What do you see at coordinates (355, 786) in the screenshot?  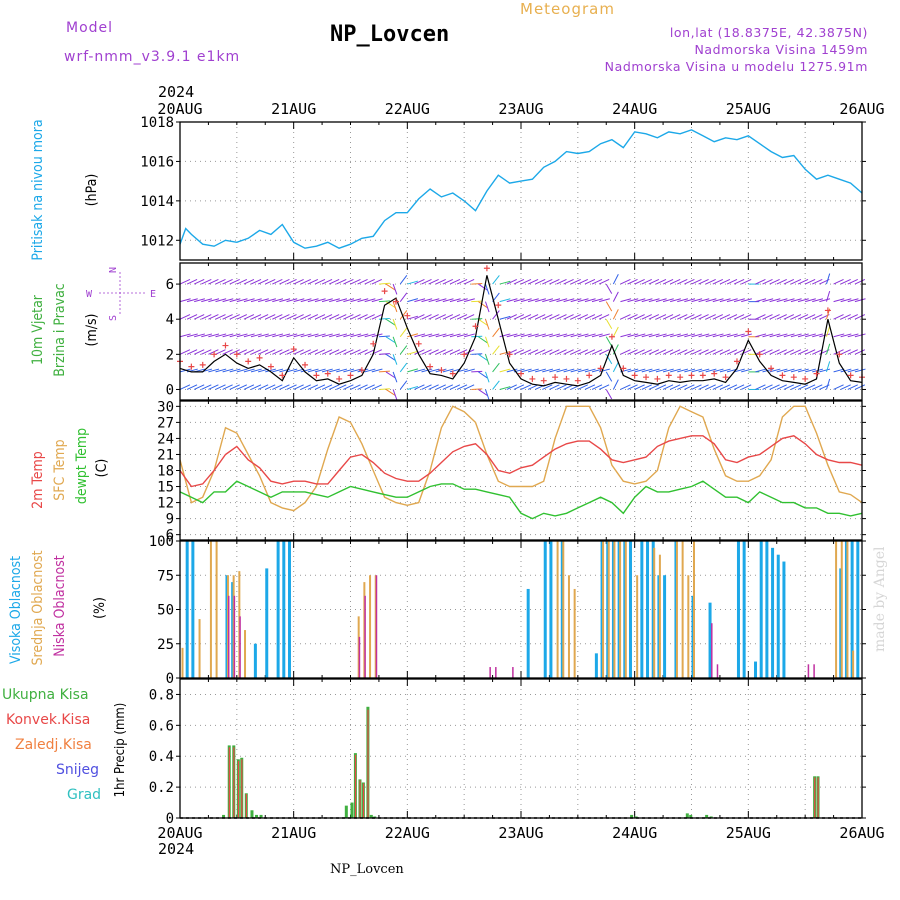 I see `conv-precip-bar` at bounding box center [355, 786].